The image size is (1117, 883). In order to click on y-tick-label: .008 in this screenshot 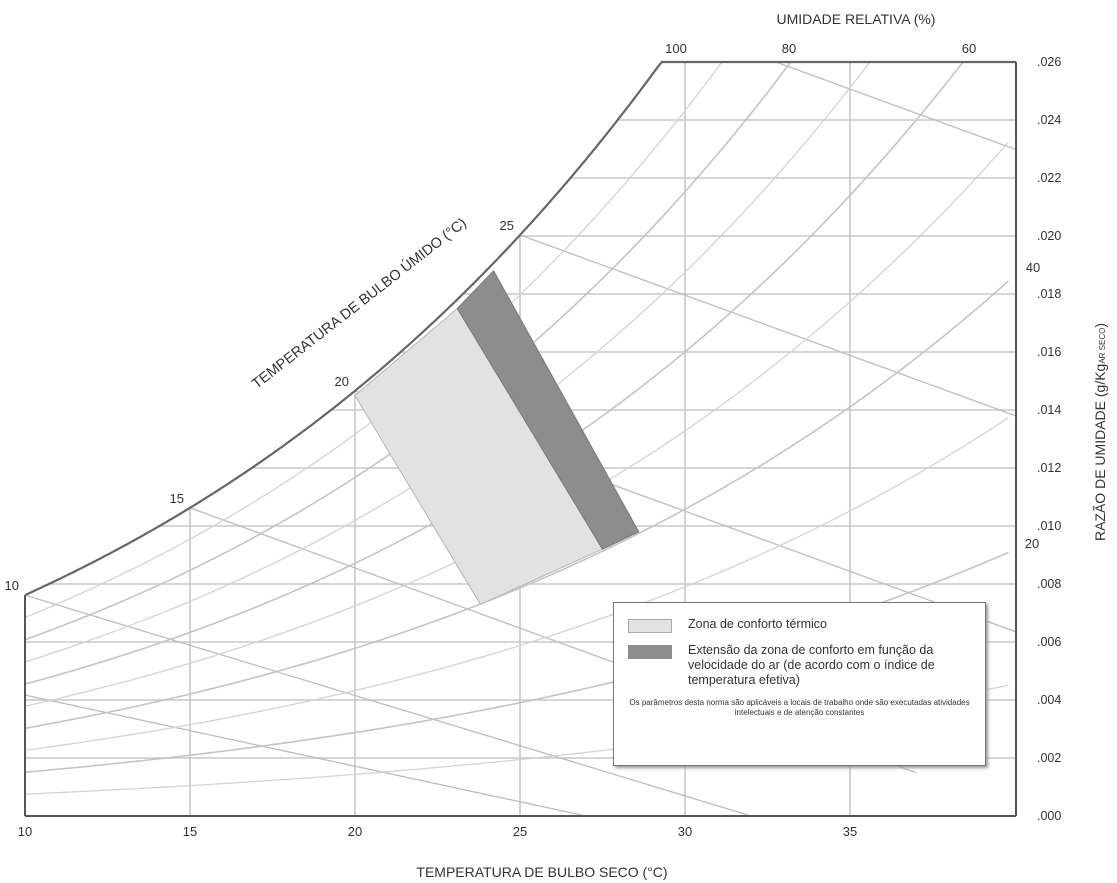, I will do `click(1049, 584)`.